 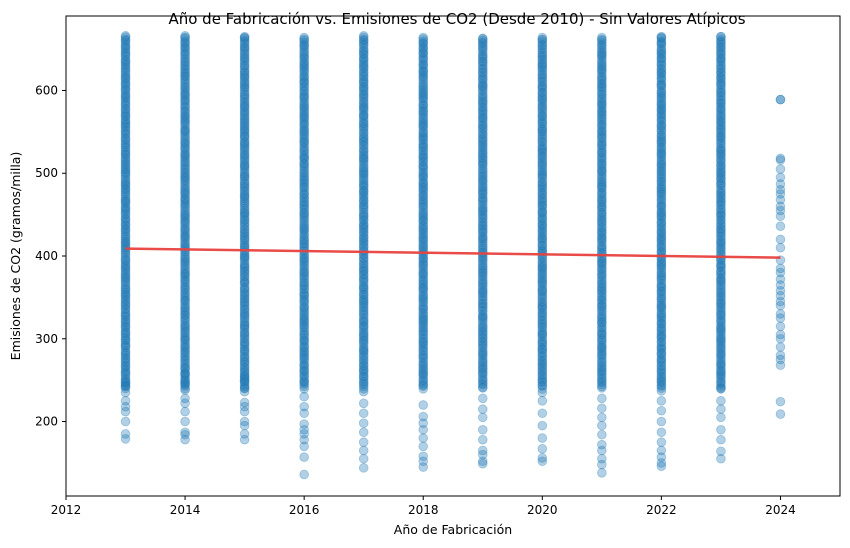 What do you see at coordinates (780, 510) in the screenshot?
I see `x-tick-label: 2024` at bounding box center [780, 510].